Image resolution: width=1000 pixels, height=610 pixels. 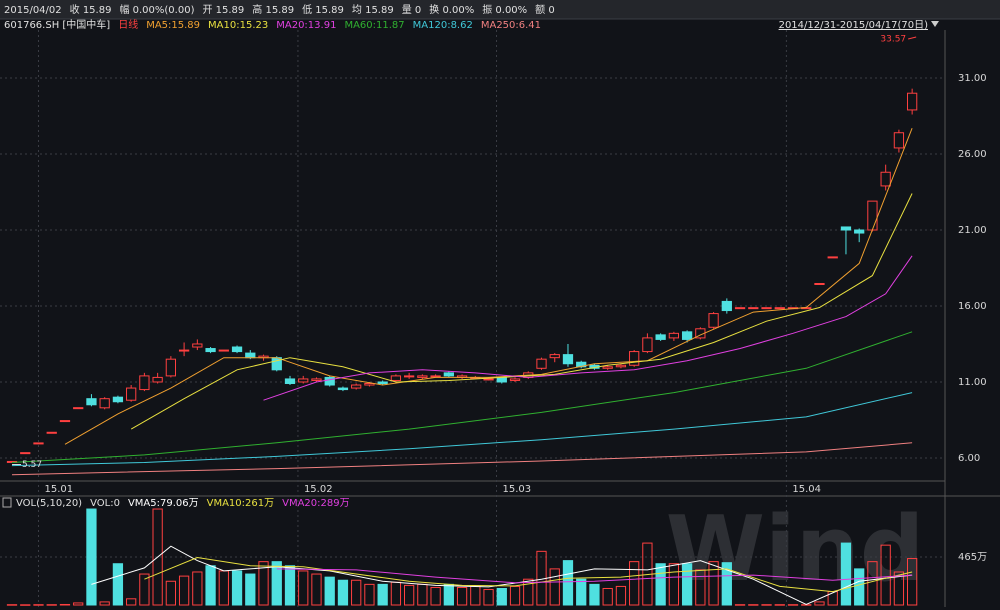 I want to click on header-bar, so click(x=500, y=9).